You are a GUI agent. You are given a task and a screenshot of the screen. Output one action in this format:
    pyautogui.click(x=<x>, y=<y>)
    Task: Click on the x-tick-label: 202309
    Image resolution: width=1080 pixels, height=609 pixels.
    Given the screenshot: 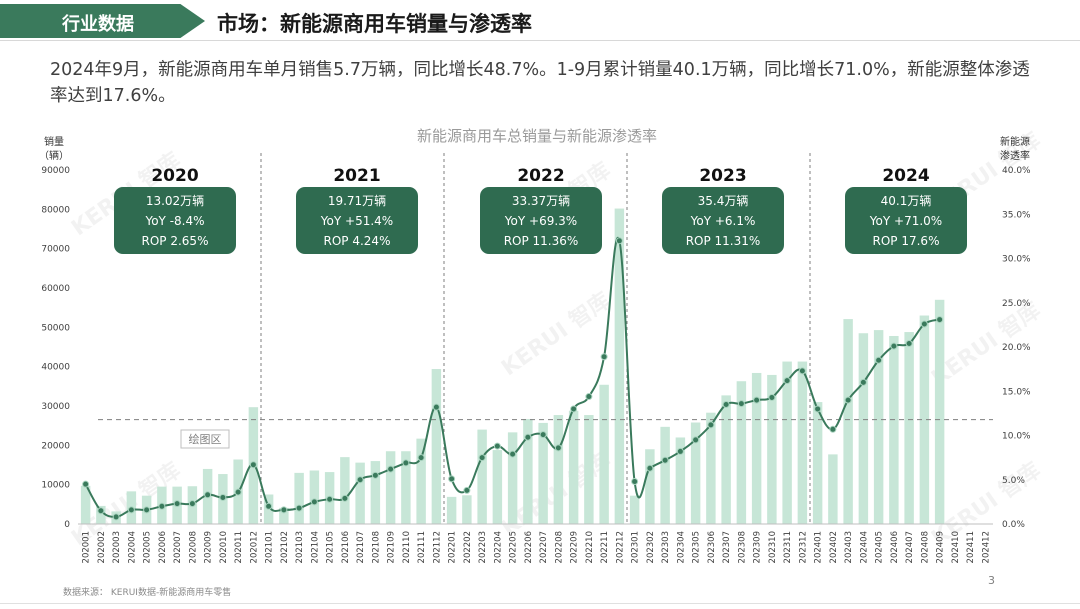 What is the action you would take?
    pyautogui.click(x=758, y=547)
    